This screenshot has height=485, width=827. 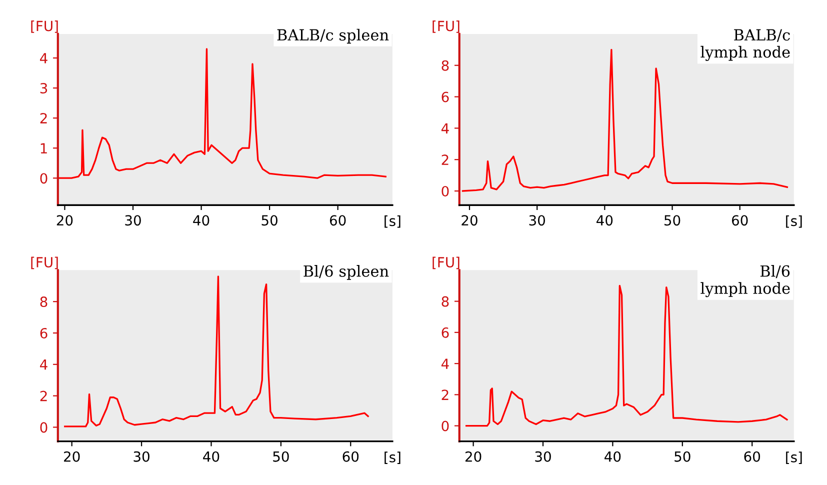 What do you see at coordinates (43, 148) in the screenshot?
I see `y-tick-label: 1` at bounding box center [43, 148].